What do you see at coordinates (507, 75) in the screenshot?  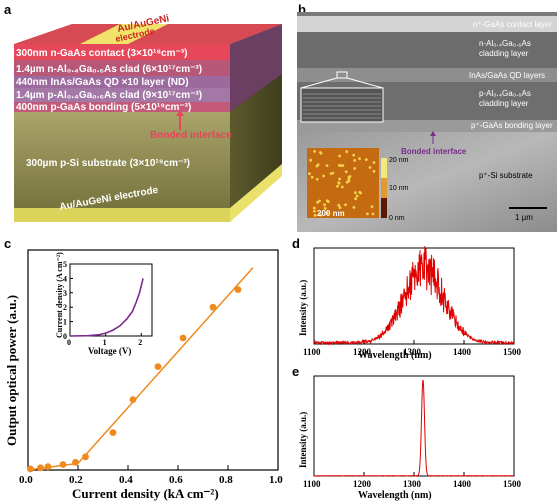 I see `sem-label-qd: InAs/GaAs QD layers` at bounding box center [507, 75].